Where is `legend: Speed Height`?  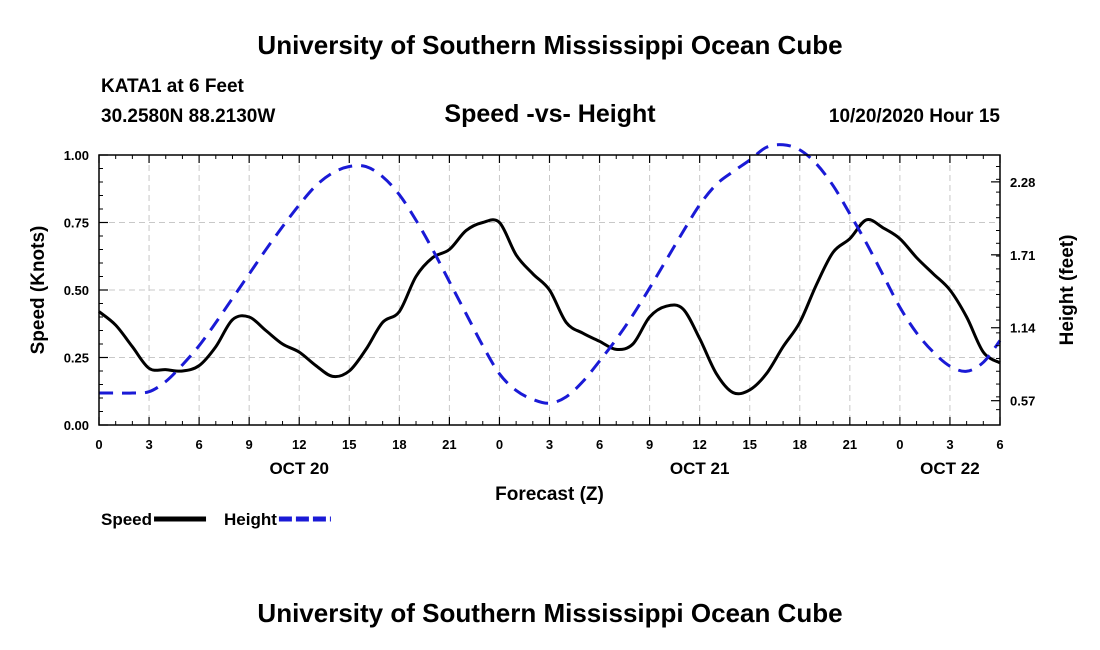 legend: Speed Height is located at coordinates (216, 519).